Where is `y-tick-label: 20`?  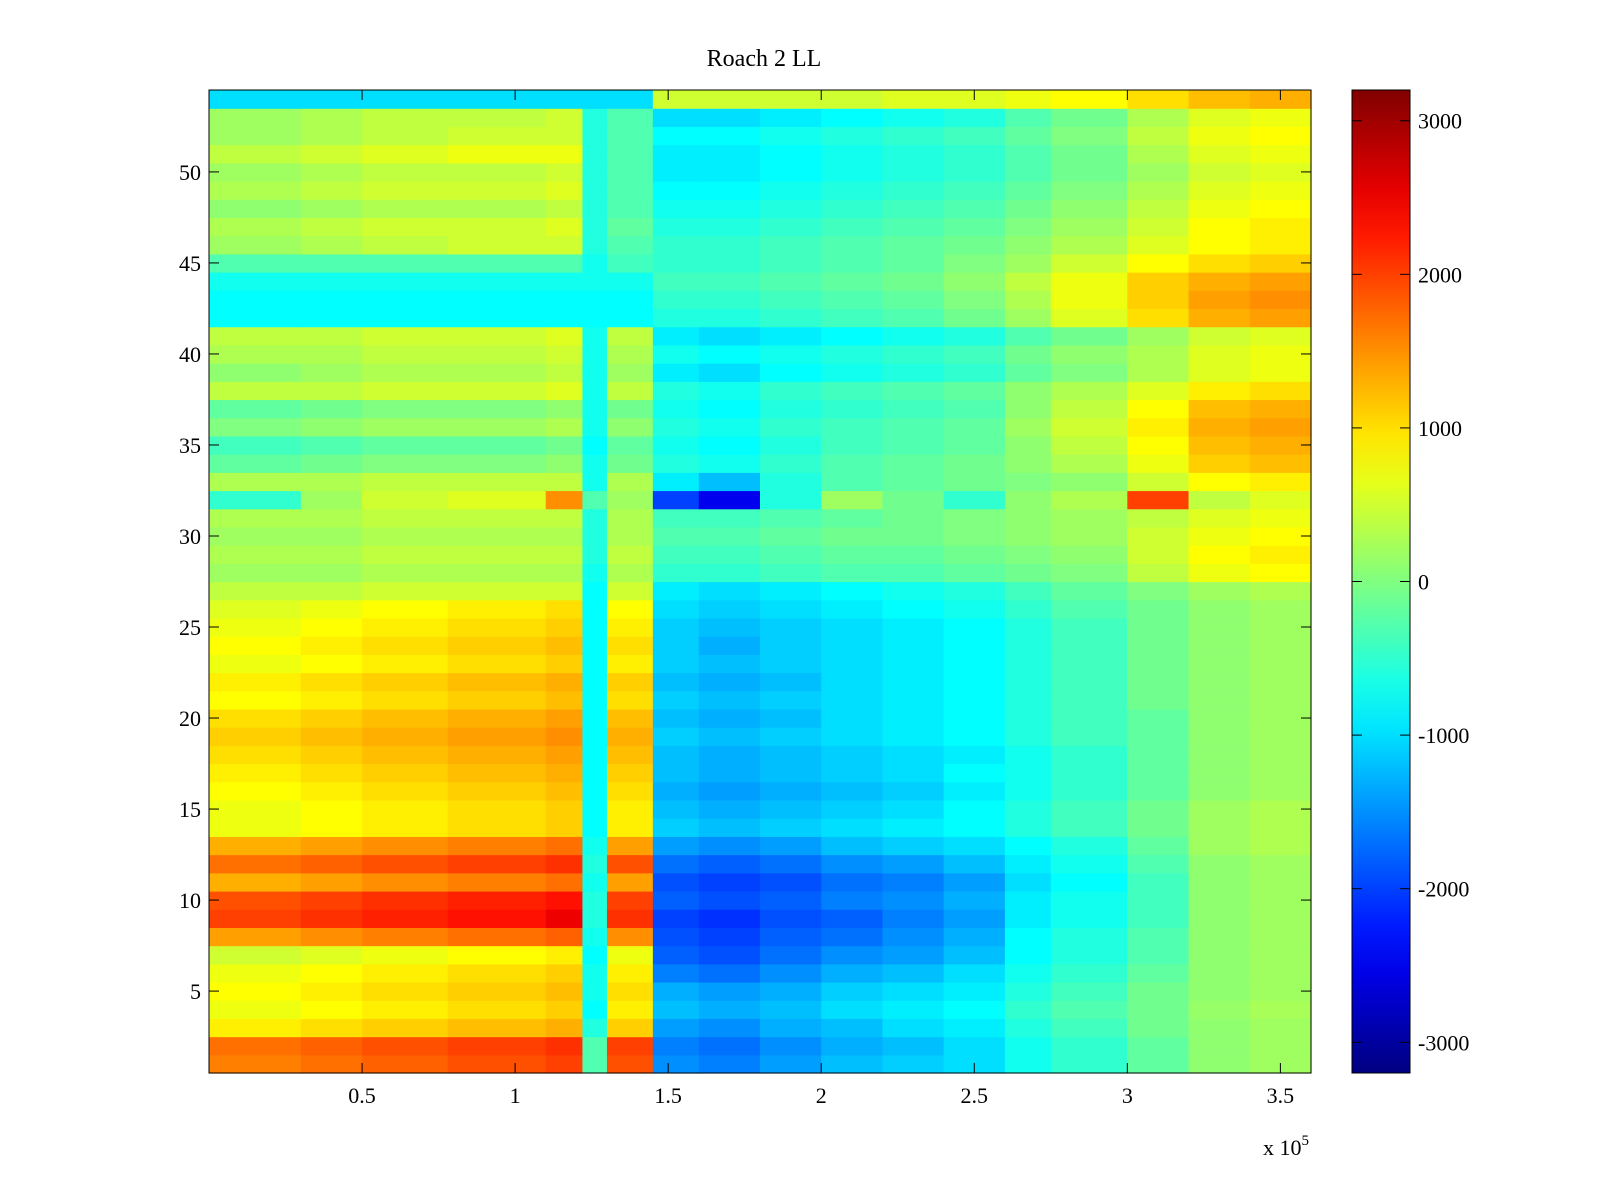 y-tick-label: 20 is located at coordinates (190, 718).